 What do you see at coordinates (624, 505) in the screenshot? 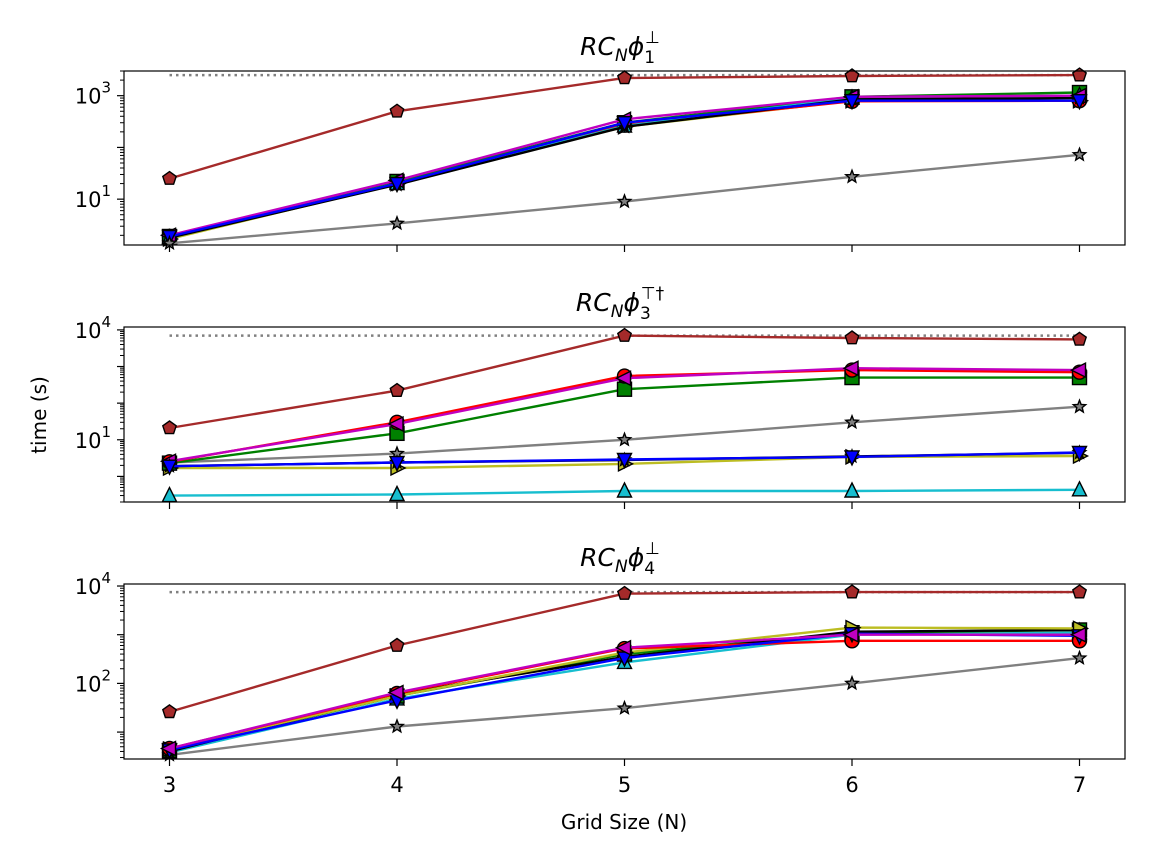
I see `panel-2-x-ticks` at bounding box center [624, 505].